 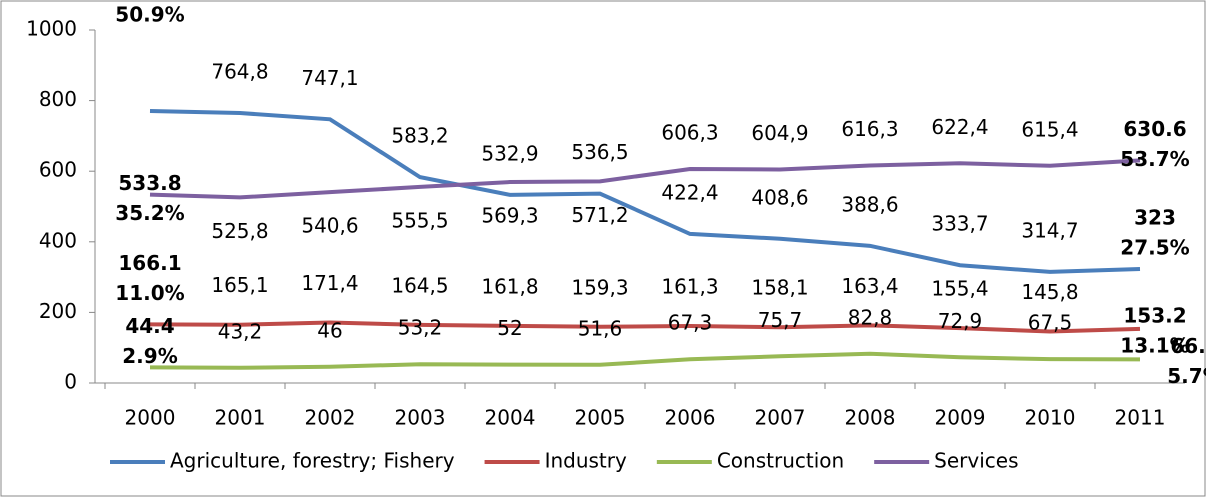 I want to click on data-label: 51,6, so click(x=600, y=328).